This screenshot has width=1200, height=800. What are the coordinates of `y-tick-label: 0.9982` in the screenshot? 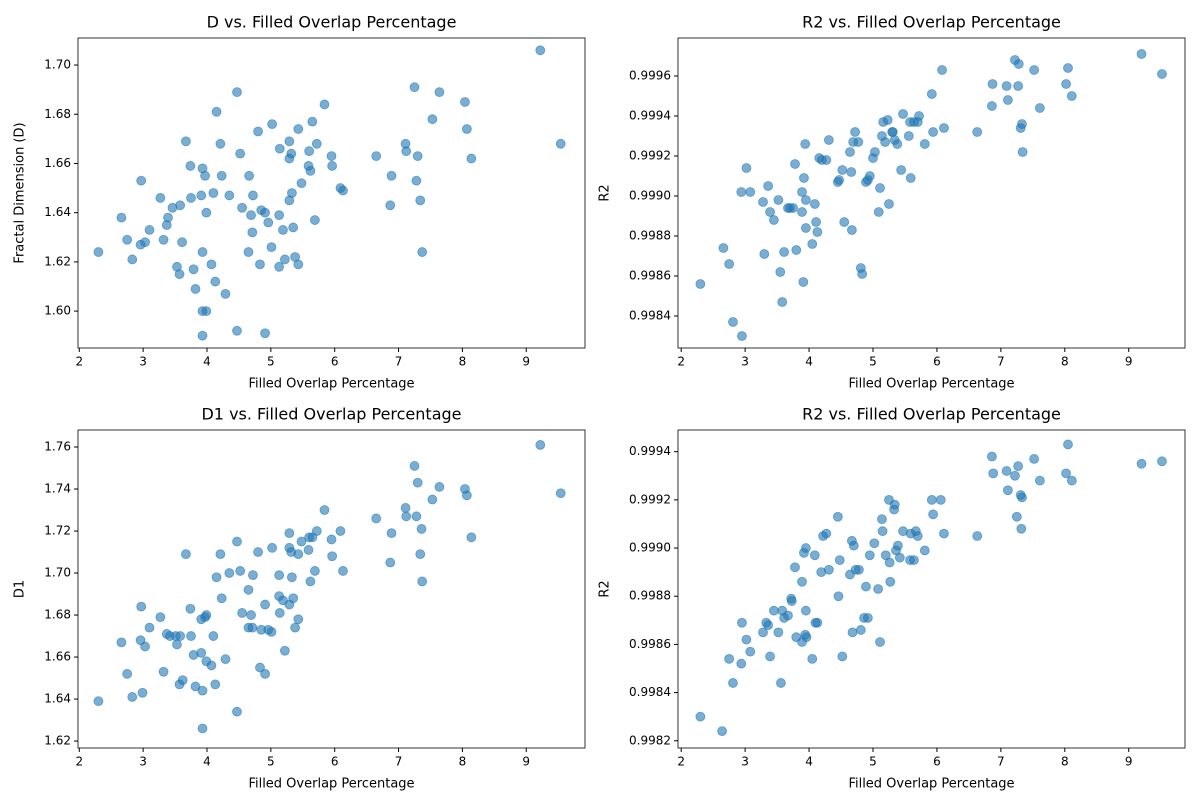 It's located at (650, 740).